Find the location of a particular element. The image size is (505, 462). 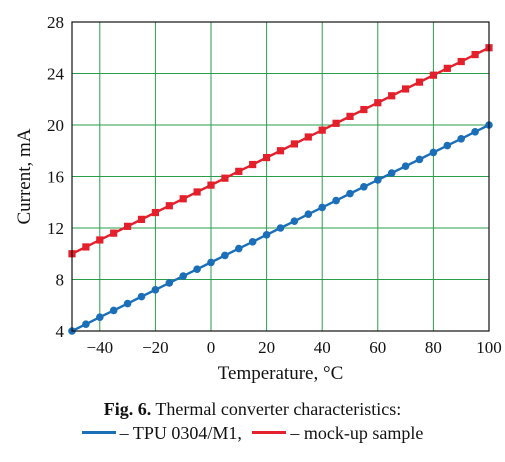

x-tick-label: 80 is located at coordinates (433, 347).